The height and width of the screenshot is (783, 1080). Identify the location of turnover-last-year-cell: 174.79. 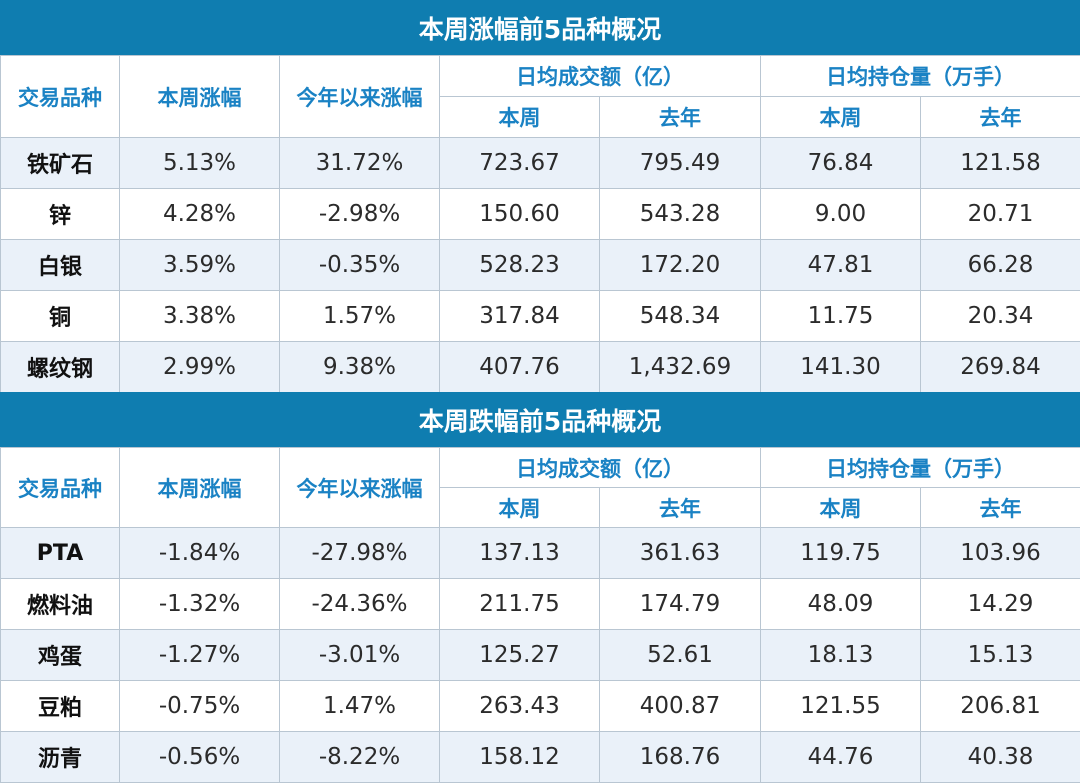
(680, 604).